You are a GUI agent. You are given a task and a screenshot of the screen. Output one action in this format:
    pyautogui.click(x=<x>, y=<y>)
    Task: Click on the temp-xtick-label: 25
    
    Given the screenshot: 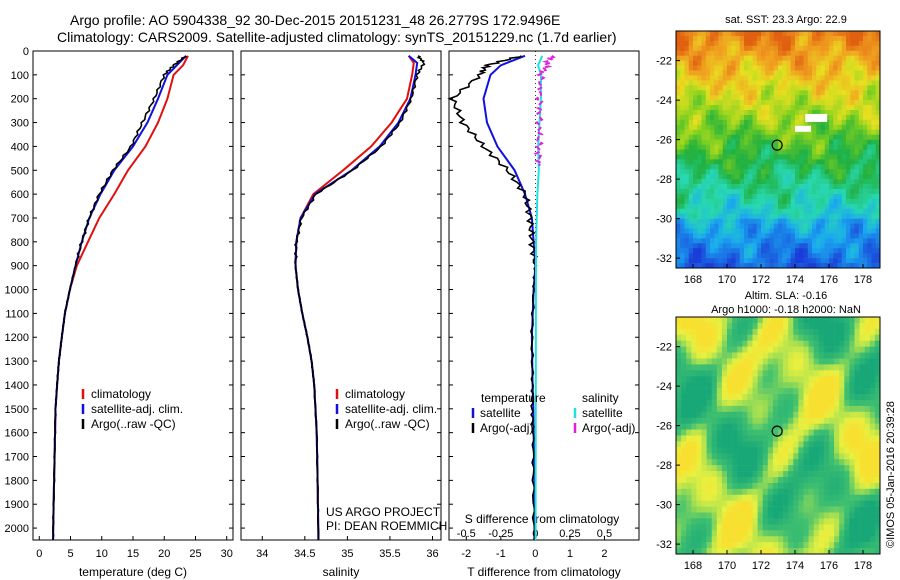 What is the action you would take?
    pyautogui.click(x=195, y=554)
    